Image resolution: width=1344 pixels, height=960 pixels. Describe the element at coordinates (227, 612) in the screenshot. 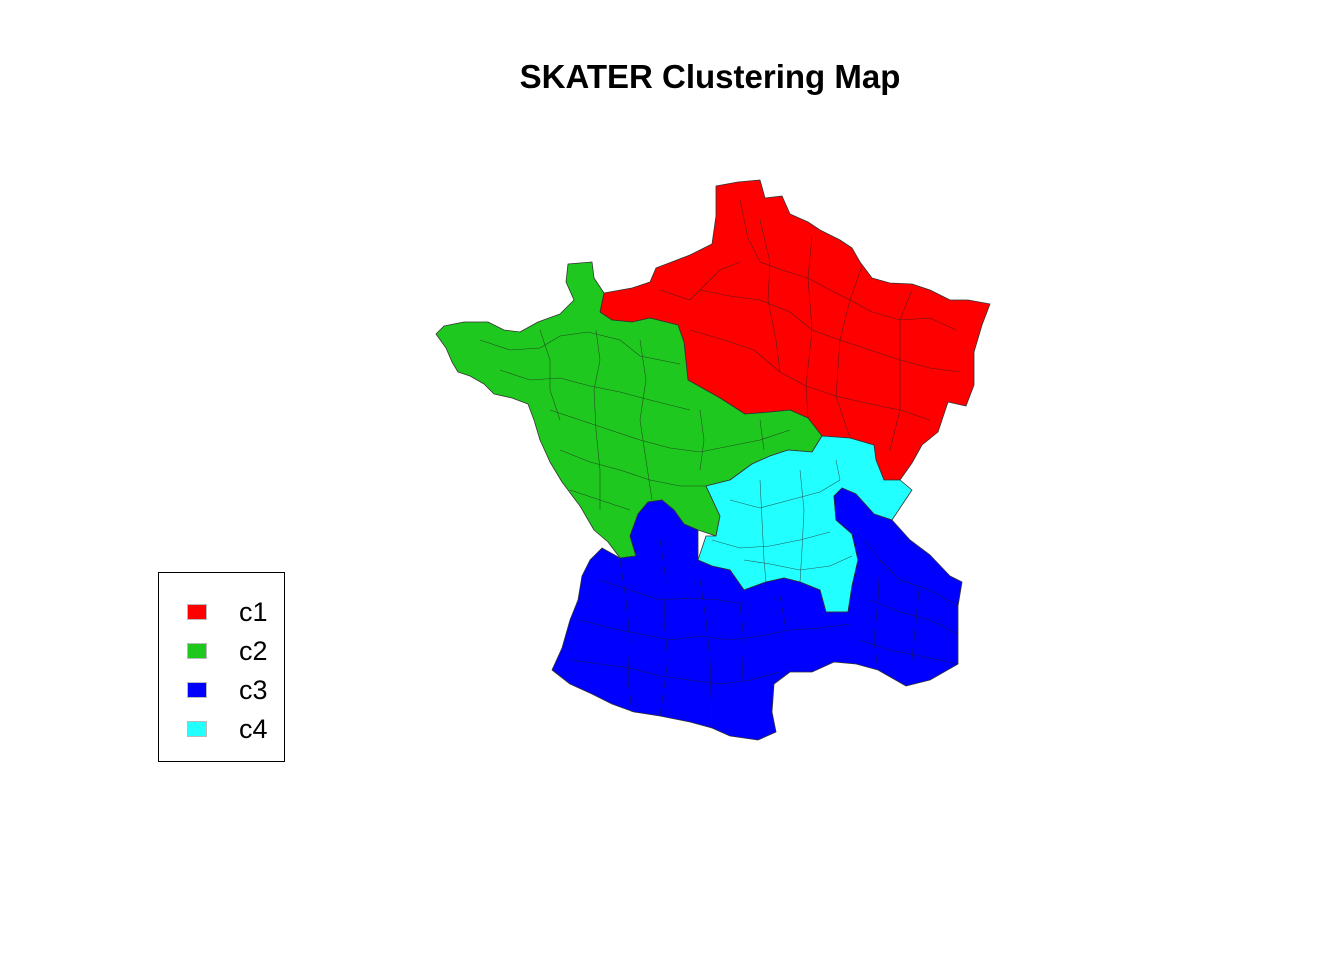

I see `legend-item-c1: c1` at that location.